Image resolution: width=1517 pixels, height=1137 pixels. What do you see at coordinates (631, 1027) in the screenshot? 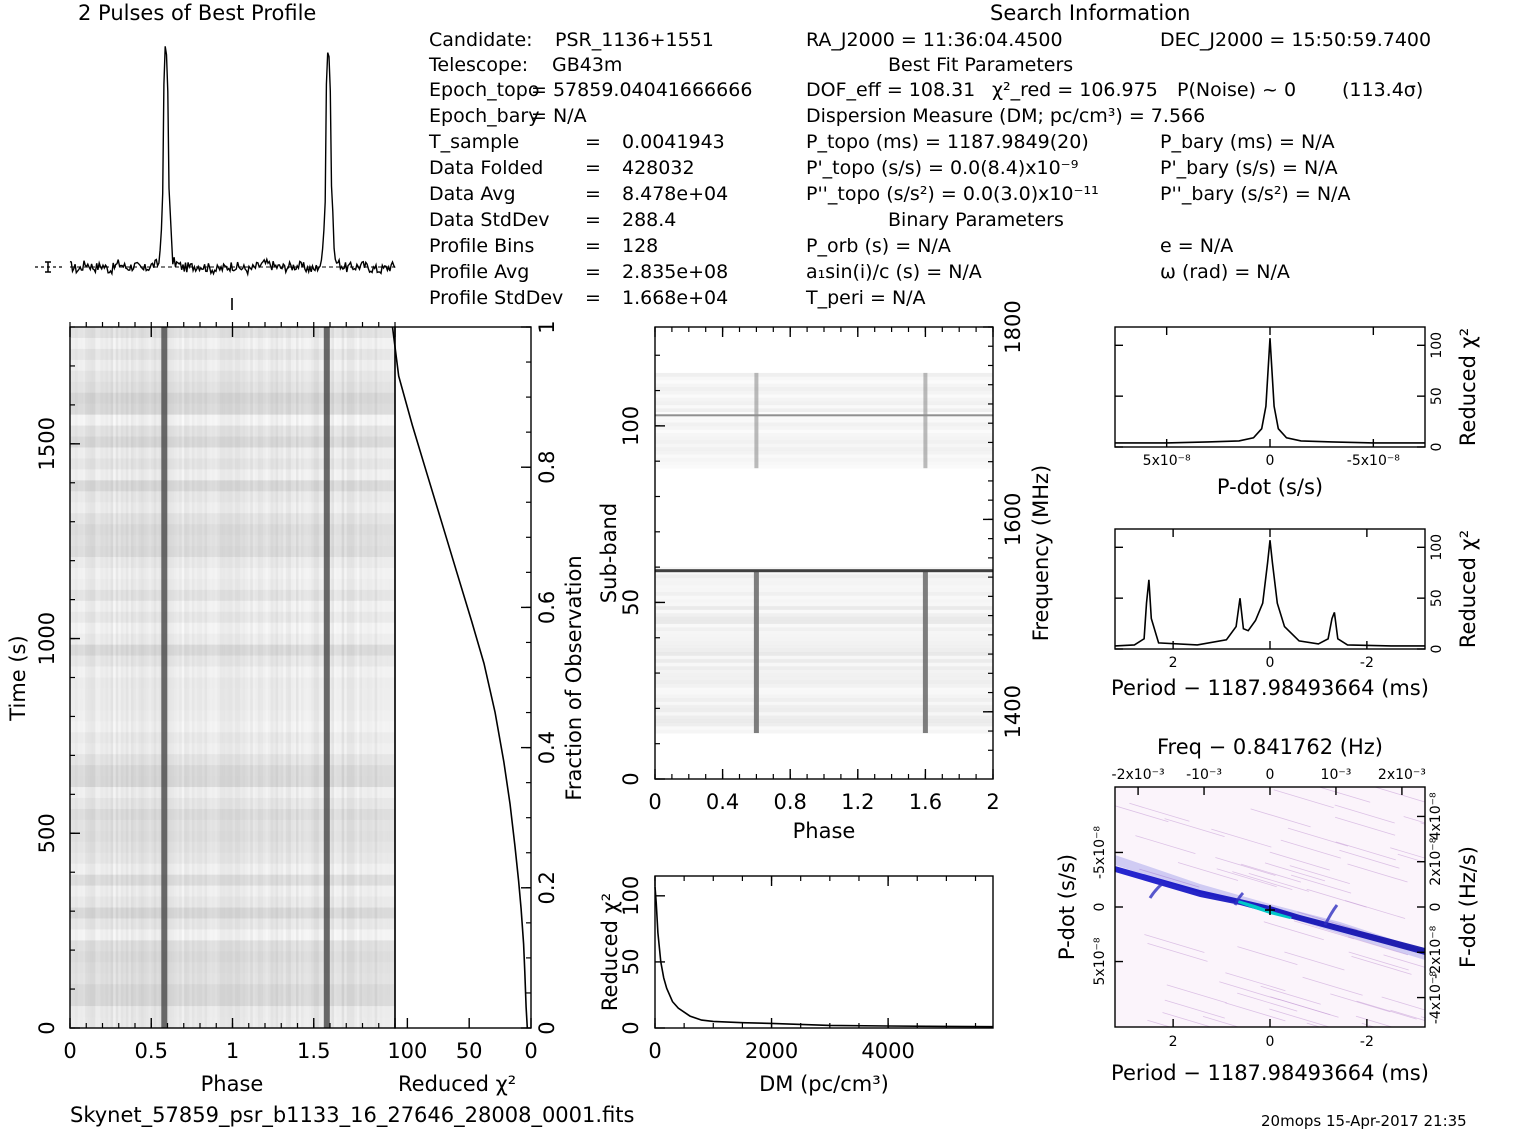
I see `dm-ytick-label: 0` at bounding box center [631, 1027].